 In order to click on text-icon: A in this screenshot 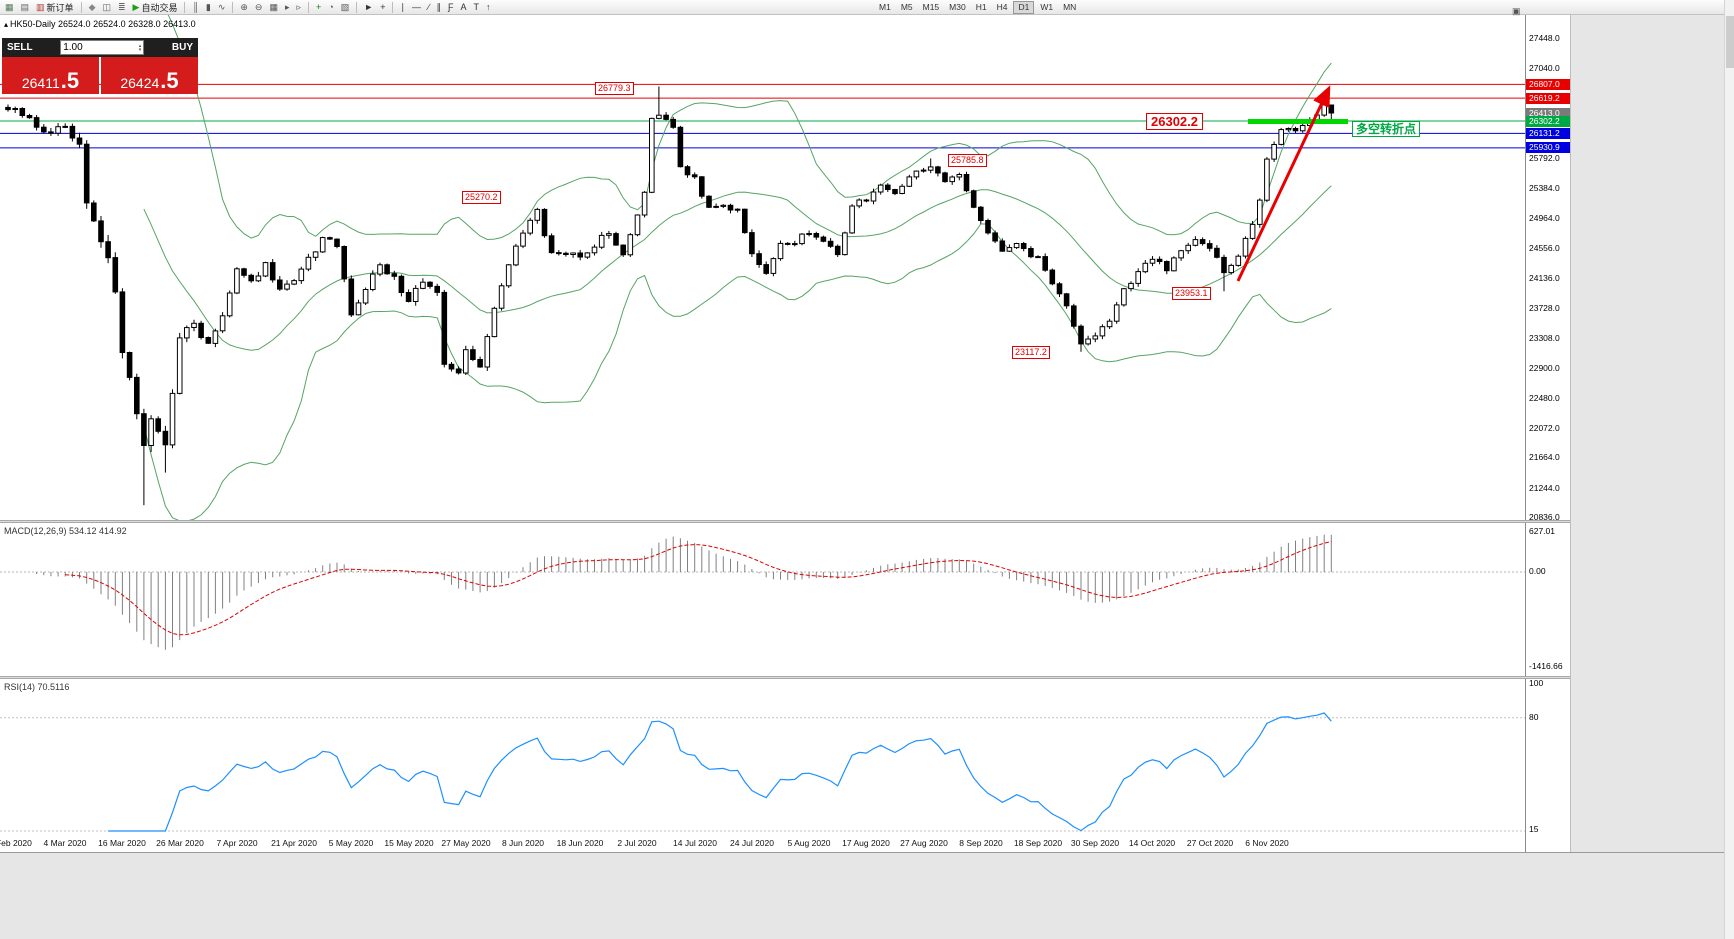, I will do `click(463, 7)`.